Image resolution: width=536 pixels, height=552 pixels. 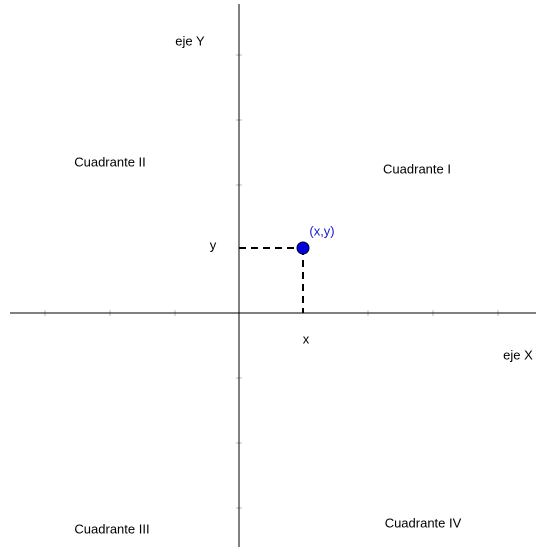 I want to click on point-y-label: y, so click(x=213, y=244).